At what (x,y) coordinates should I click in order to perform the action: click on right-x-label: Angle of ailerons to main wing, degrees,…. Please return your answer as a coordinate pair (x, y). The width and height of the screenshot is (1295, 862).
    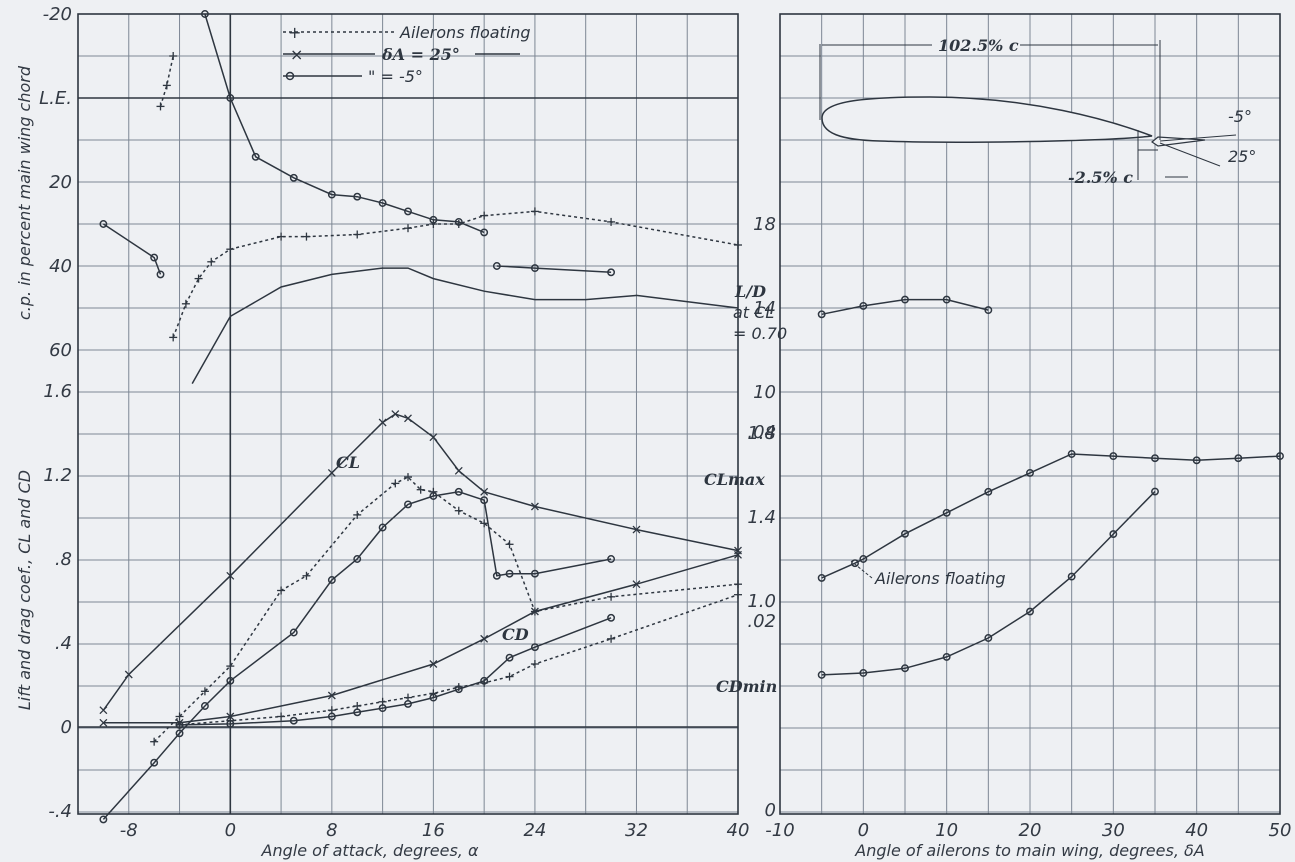
    Looking at the image, I should click on (1029, 850).